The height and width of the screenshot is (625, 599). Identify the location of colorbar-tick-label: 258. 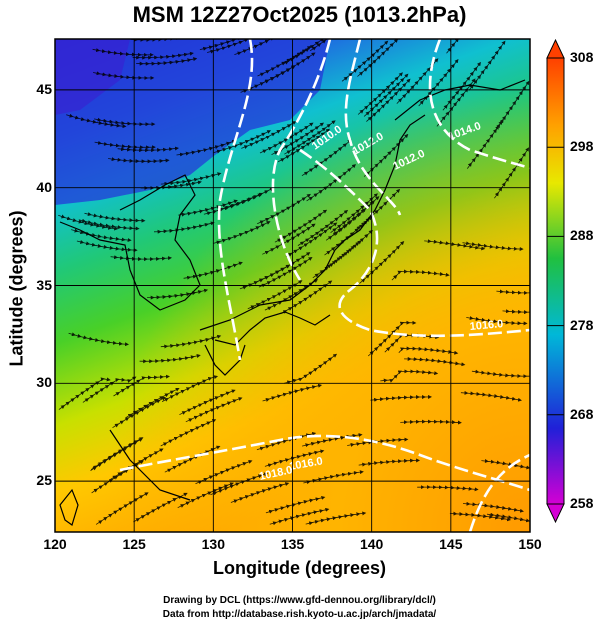
(582, 503).